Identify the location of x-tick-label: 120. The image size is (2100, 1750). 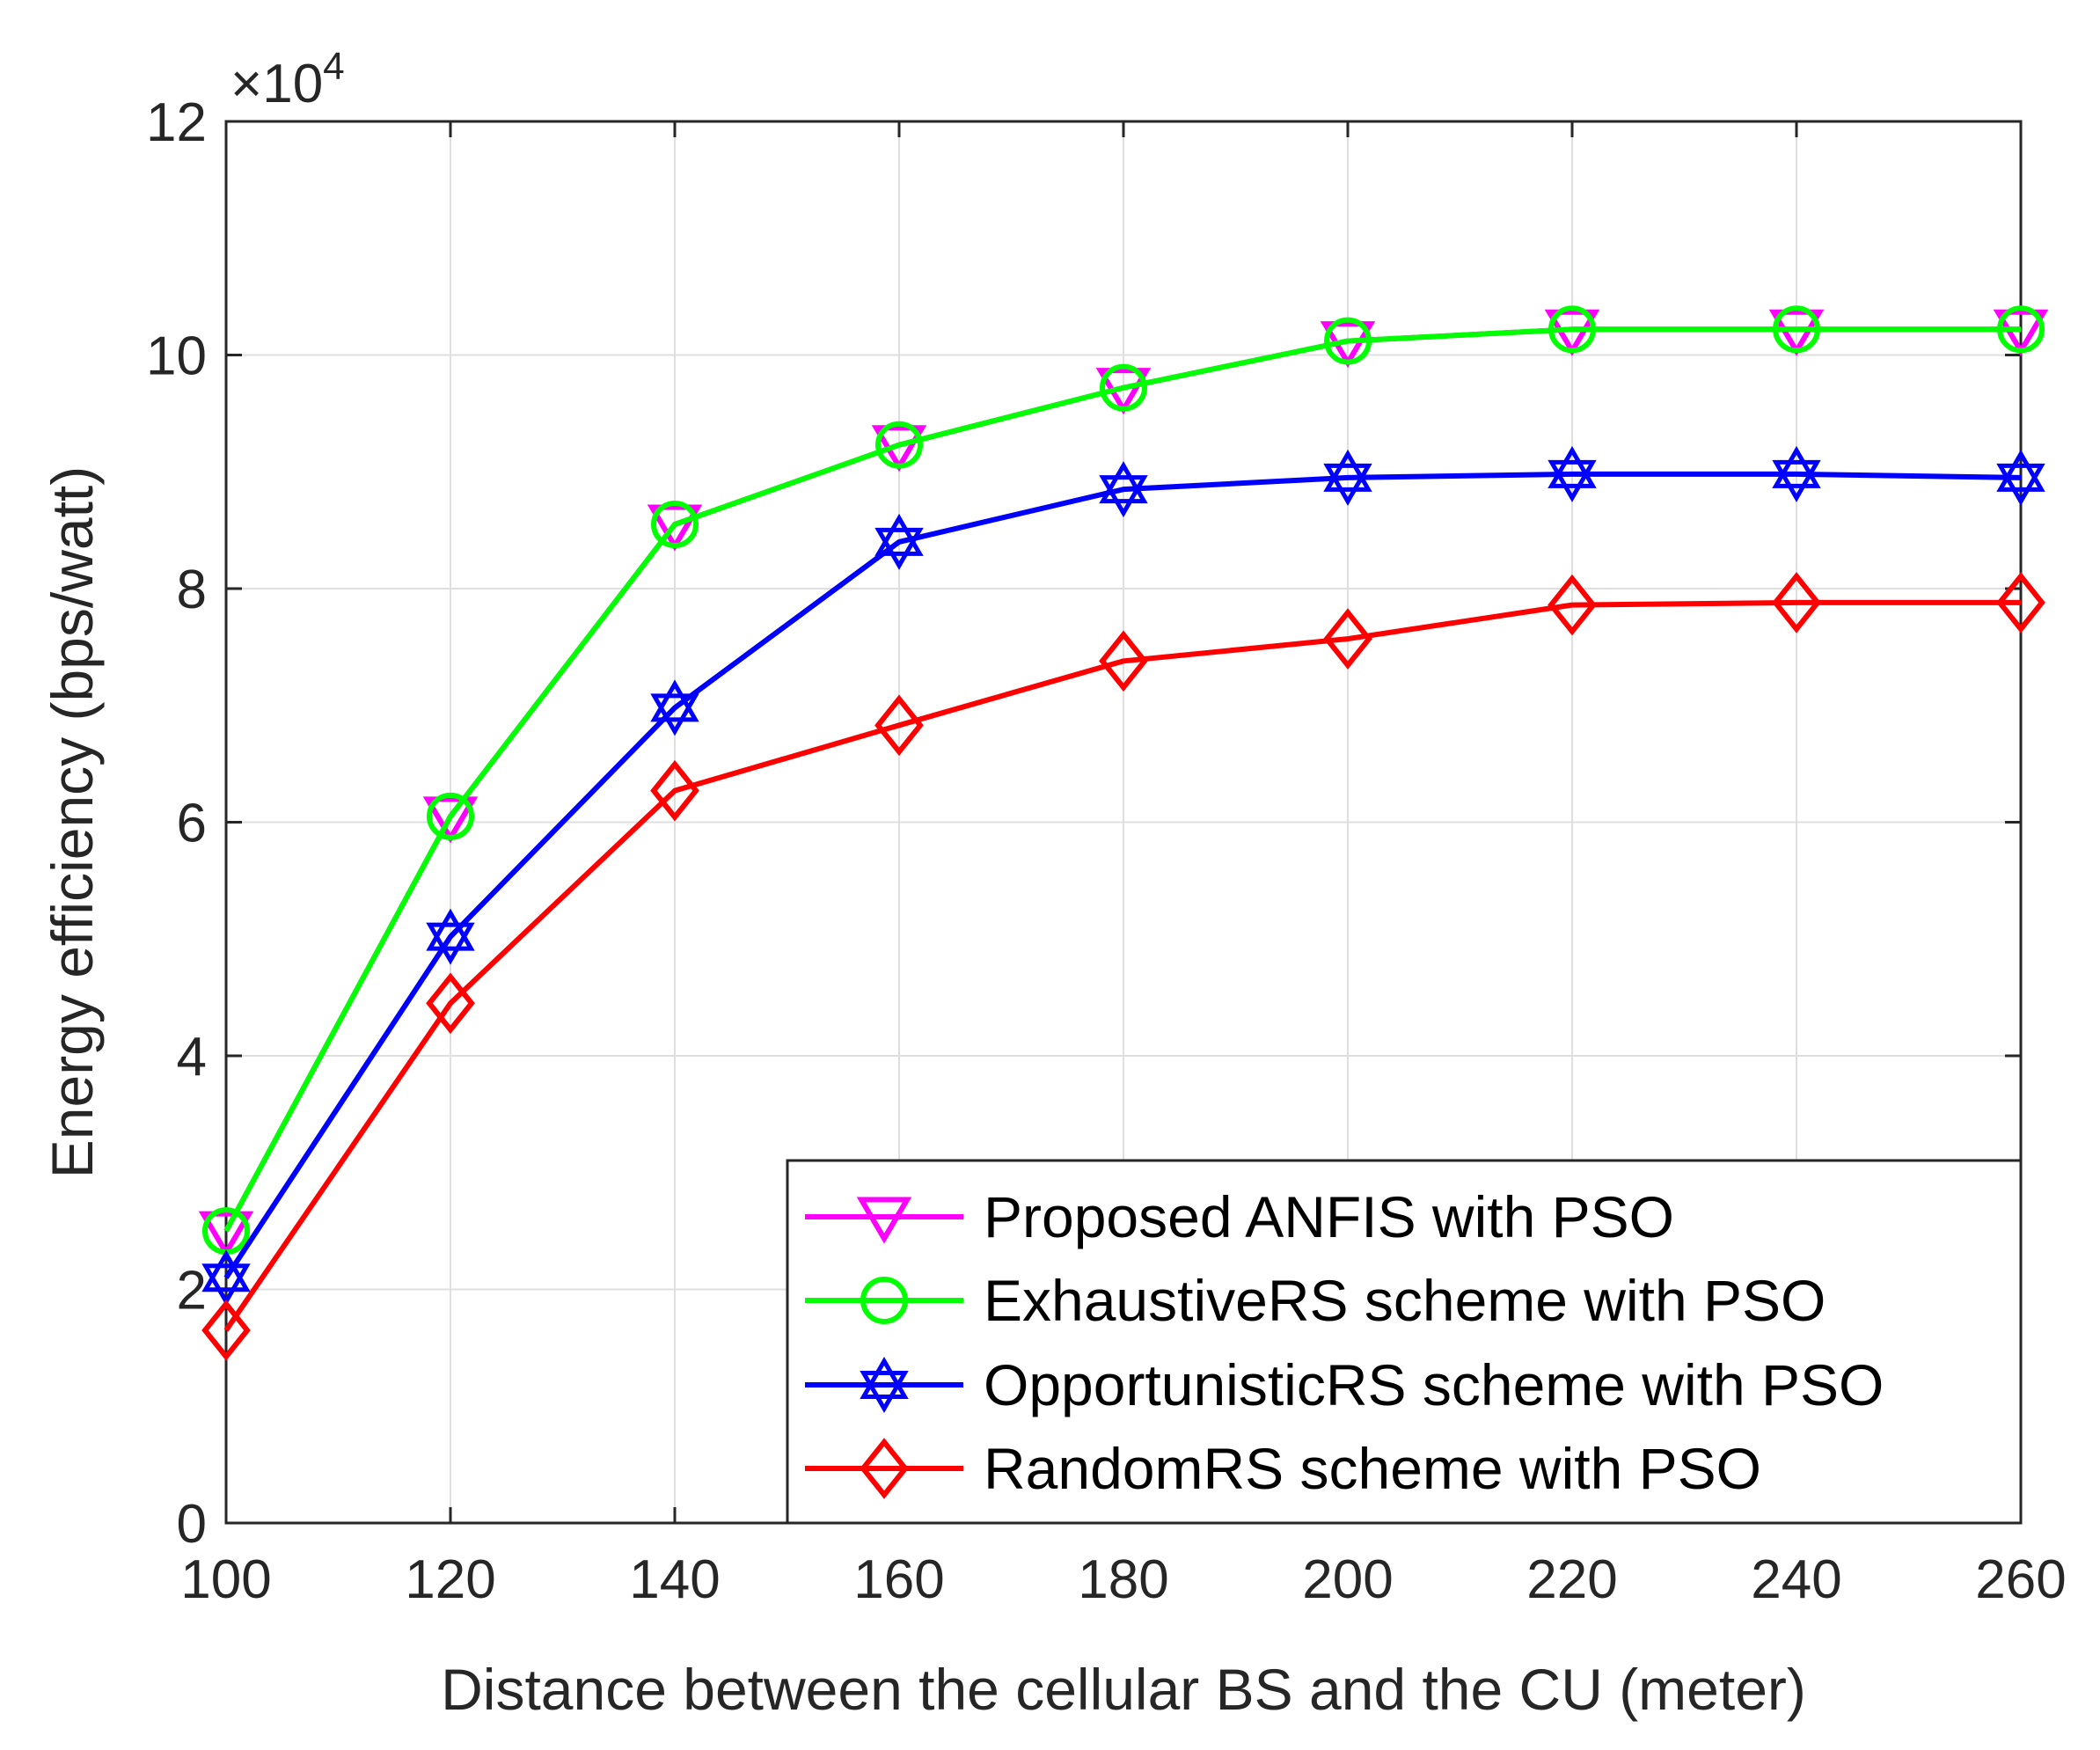
(450, 1579).